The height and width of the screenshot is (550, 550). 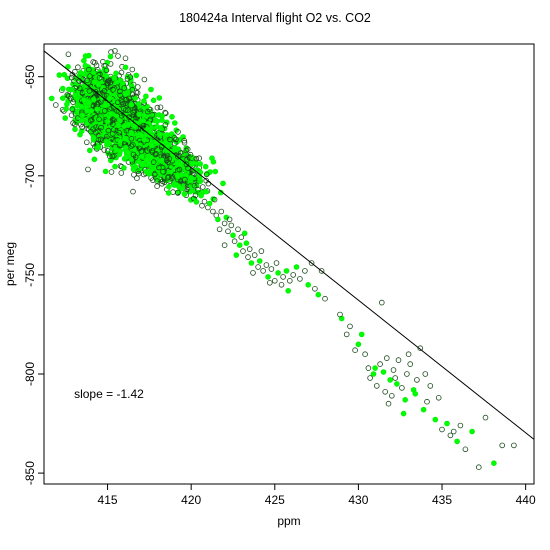 What do you see at coordinates (33, 274) in the screenshot?
I see `y-axis: -850 -800 -750 -700 -650` at bounding box center [33, 274].